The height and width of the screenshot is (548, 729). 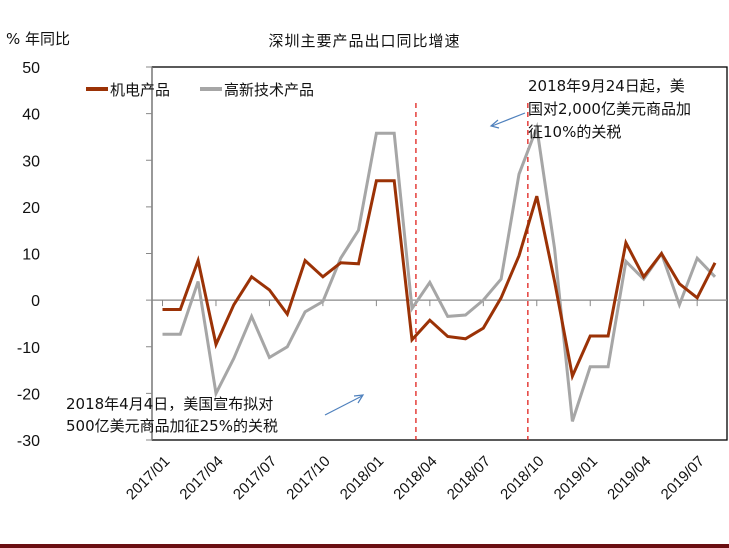 What do you see at coordinates (148, 478) in the screenshot?
I see `x-tick-label: 2017/01` at bounding box center [148, 478].